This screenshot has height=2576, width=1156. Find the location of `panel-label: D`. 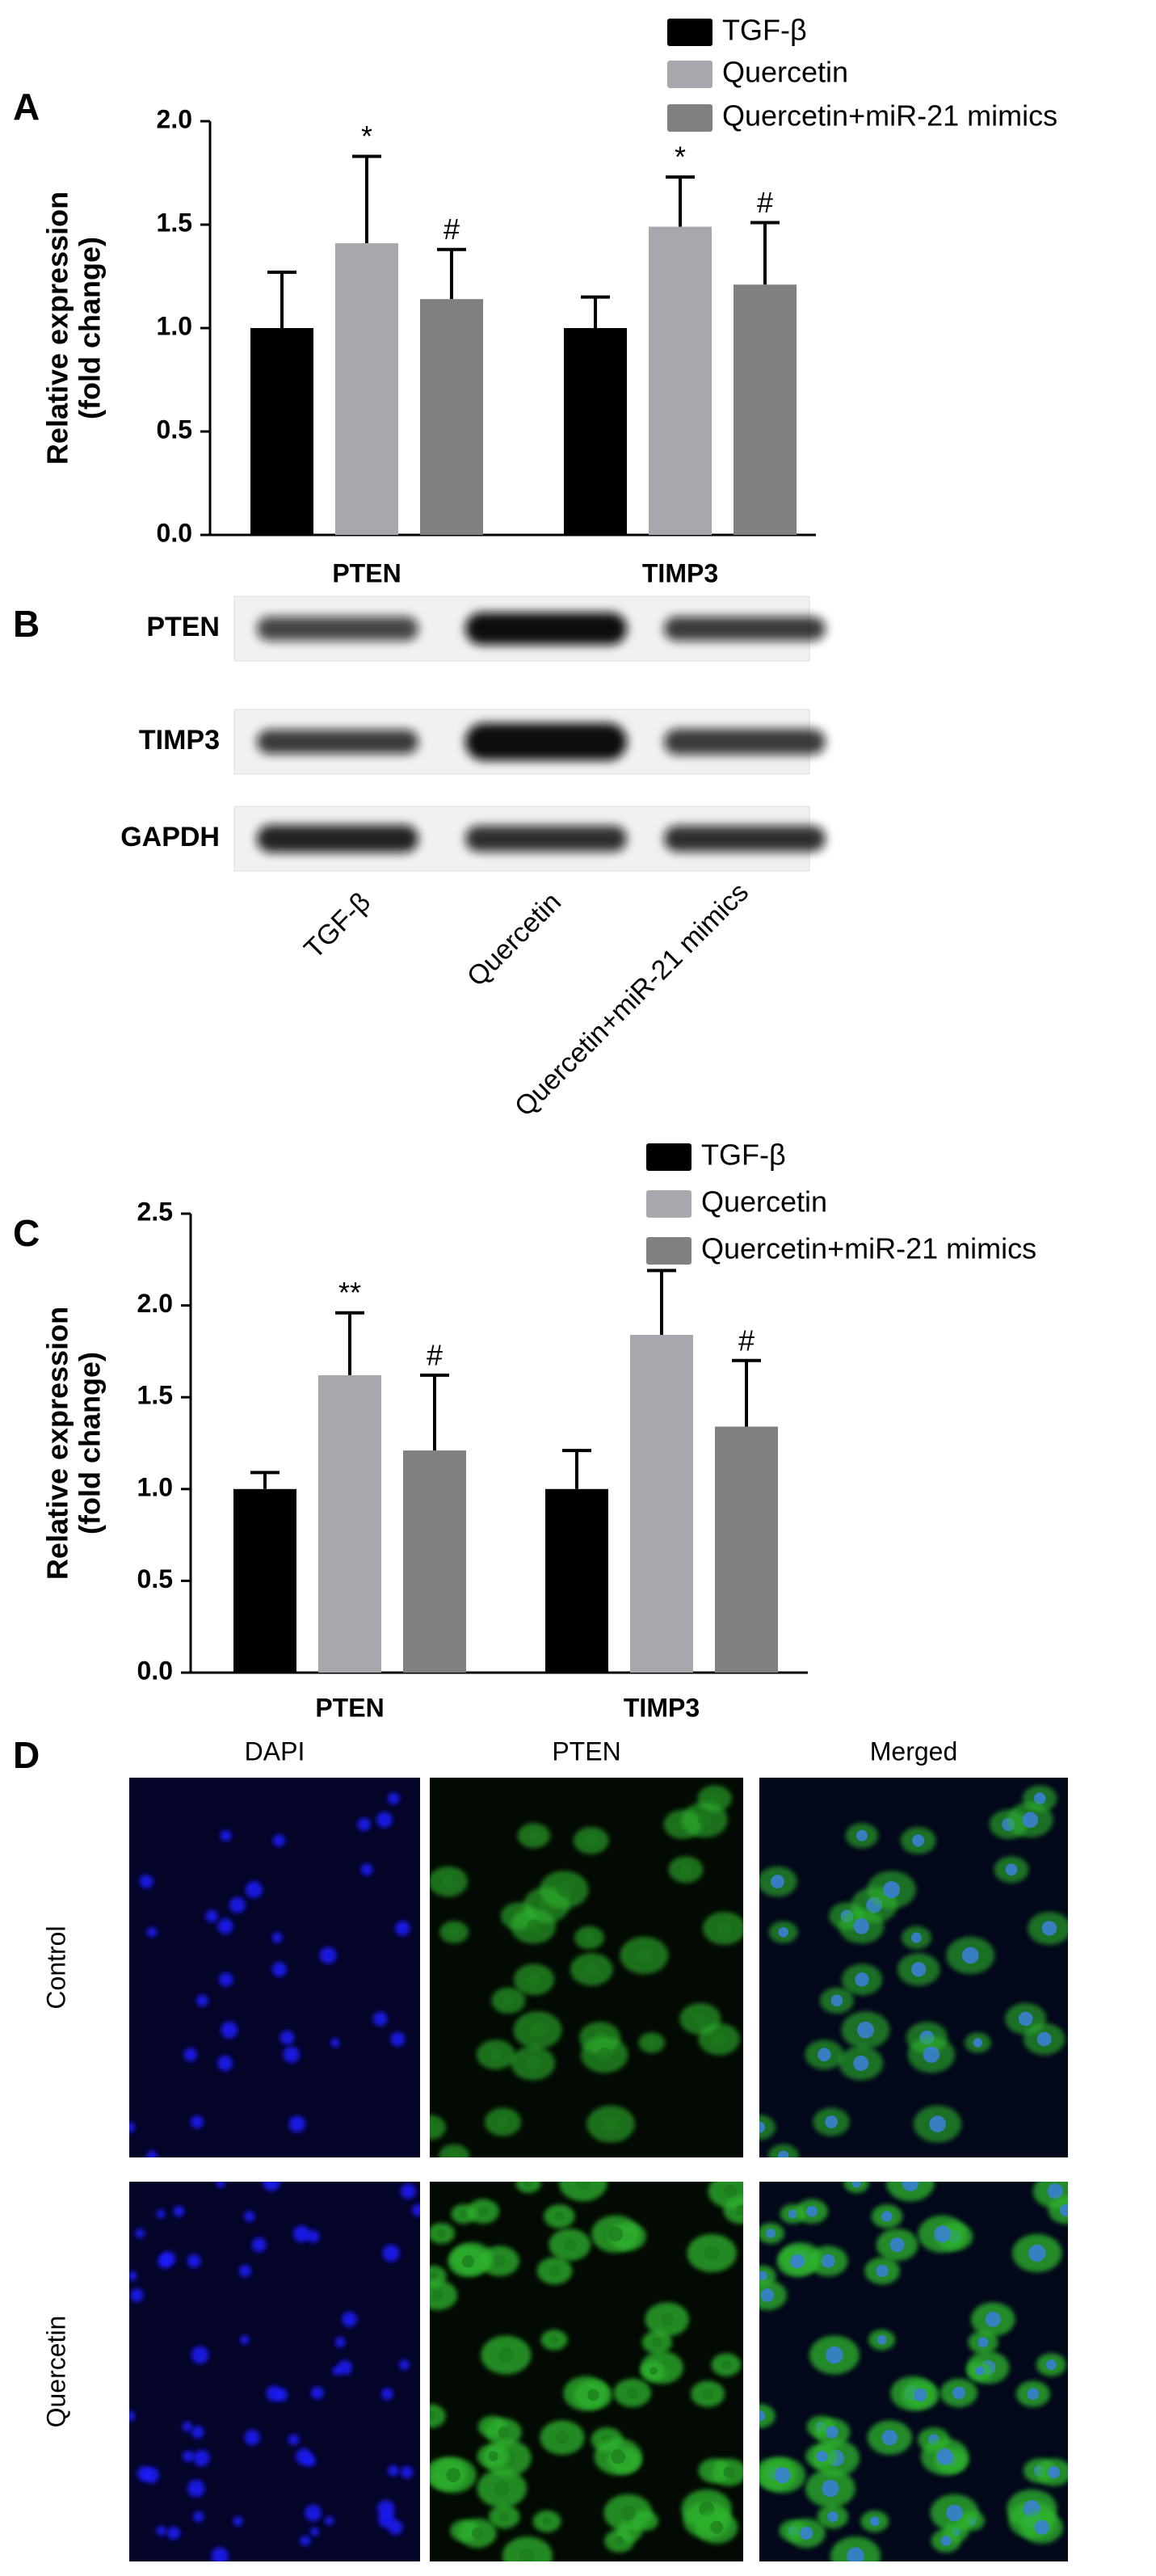

panel-label: D is located at coordinates (26, 1755).